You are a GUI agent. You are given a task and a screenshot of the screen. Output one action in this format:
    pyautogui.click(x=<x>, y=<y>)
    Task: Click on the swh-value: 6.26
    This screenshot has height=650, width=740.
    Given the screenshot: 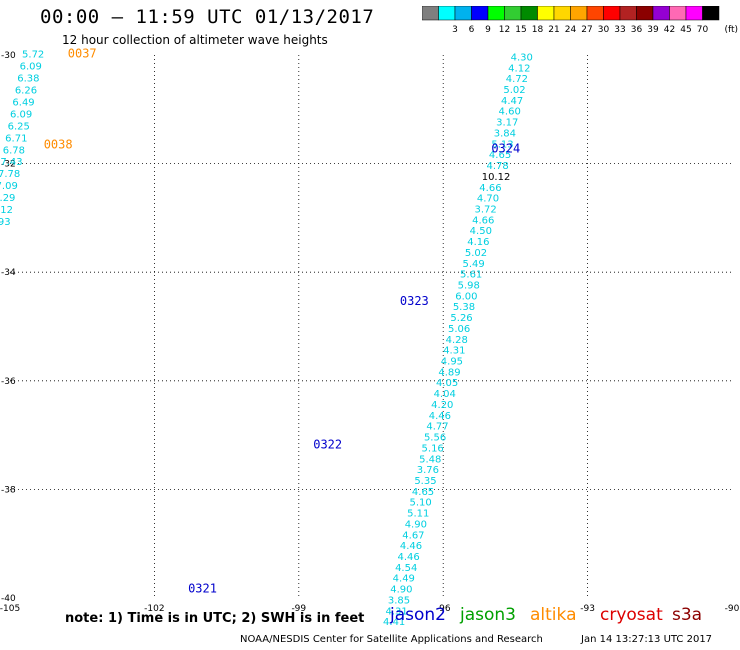 What is the action you would take?
    pyautogui.click(x=26, y=91)
    